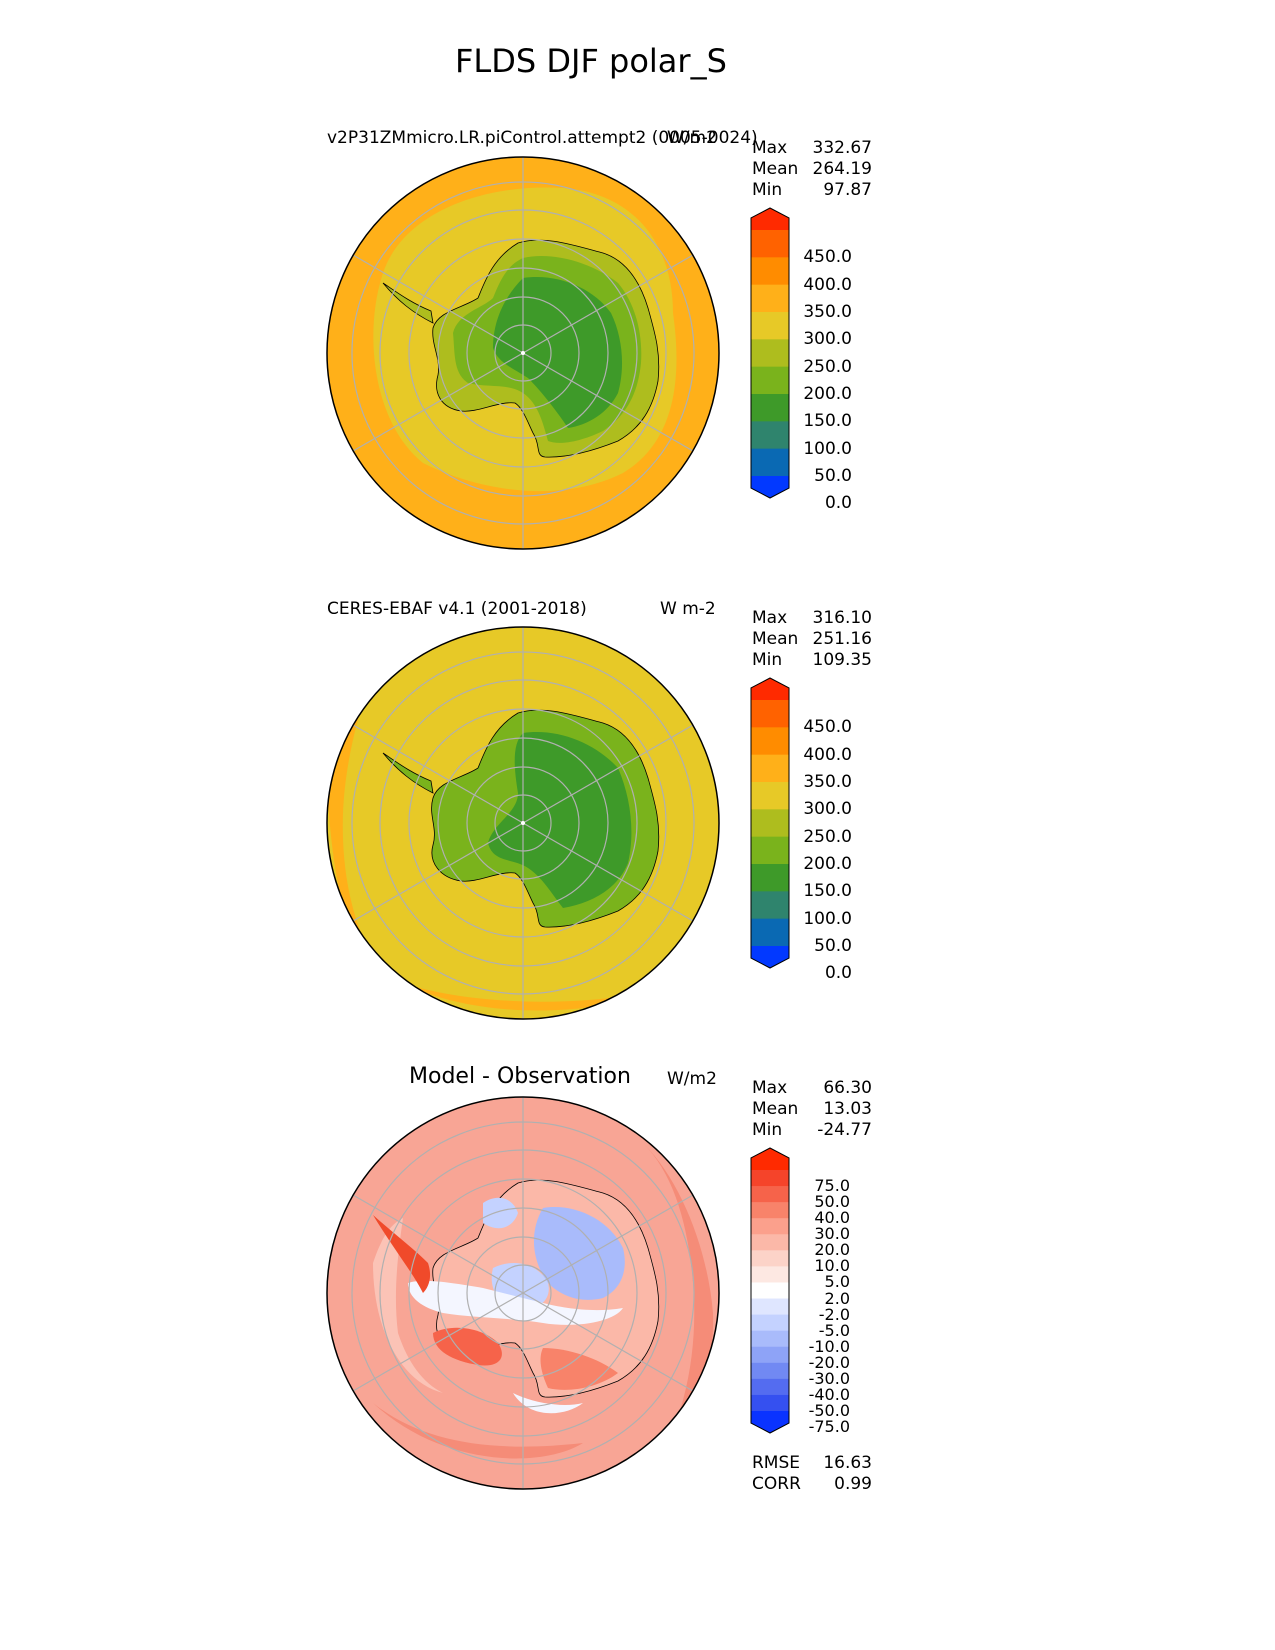 Image resolution: width=1275 pixels, height=1650 pixels. What do you see at coordinates (832, 1250) in the screenshot?
I see `colorbar-tick-label: 20.0` at bounding box center [832, 1250].